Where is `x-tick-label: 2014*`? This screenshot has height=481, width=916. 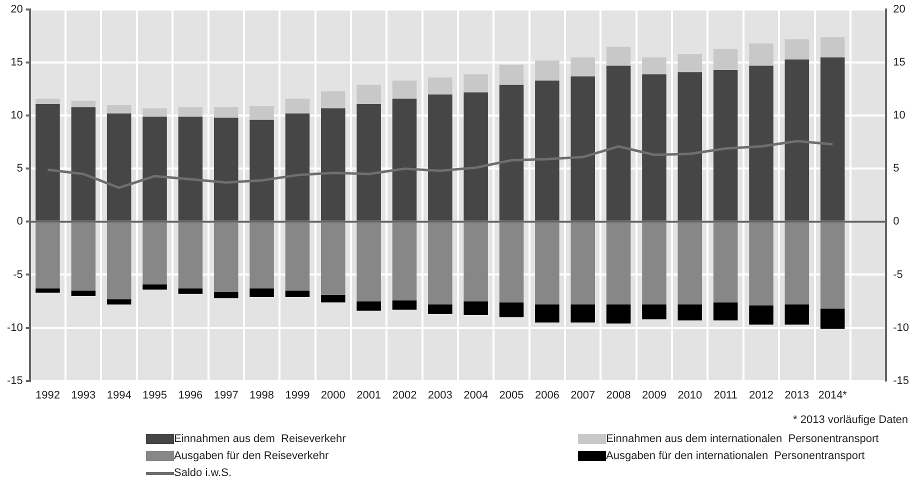
x-tick-label: 2014* is located at coordinates (833, 395).